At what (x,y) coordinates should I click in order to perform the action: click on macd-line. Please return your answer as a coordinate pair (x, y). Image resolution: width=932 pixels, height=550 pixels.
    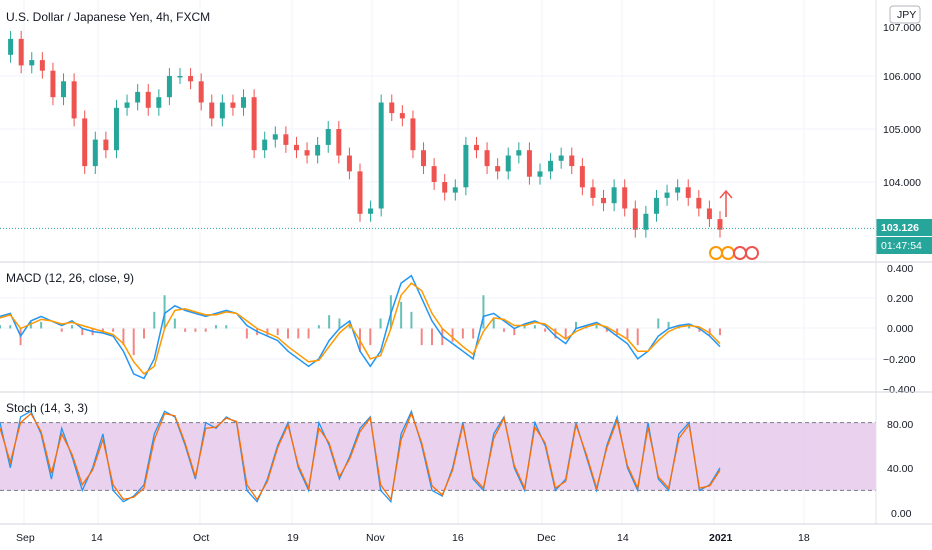
    Looking at the image, I should click on (360, 327).